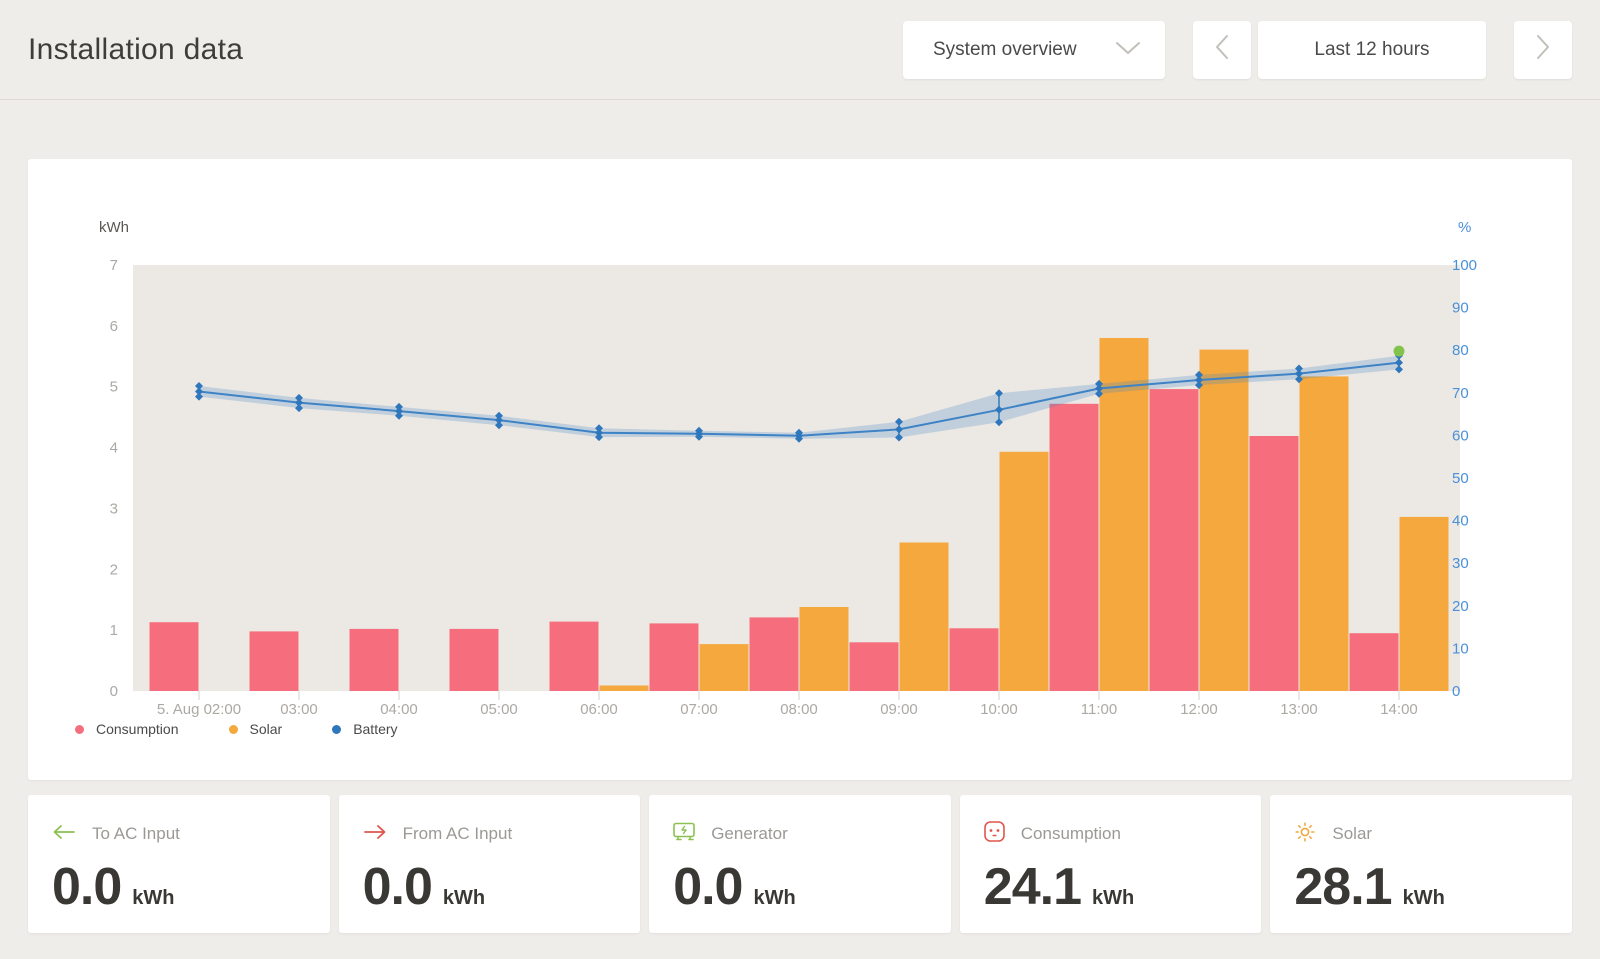  I want to click on svg-text: 12:00, so click(1199, 709).